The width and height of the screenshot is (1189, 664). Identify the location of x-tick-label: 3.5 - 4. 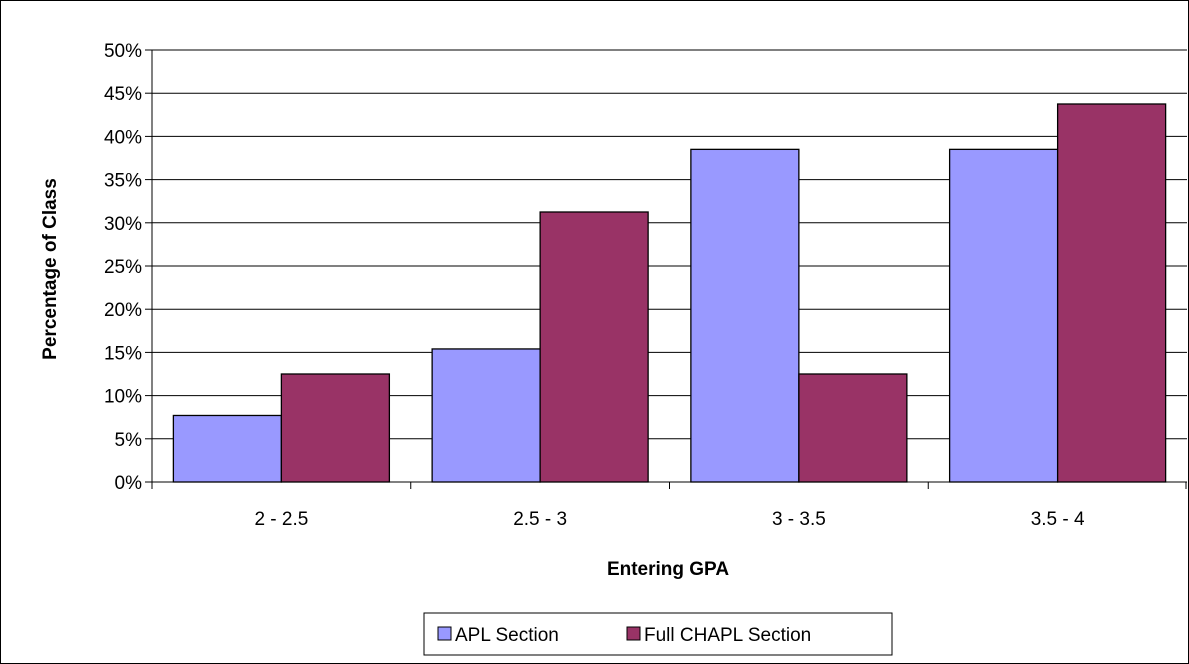
(1058, 519).